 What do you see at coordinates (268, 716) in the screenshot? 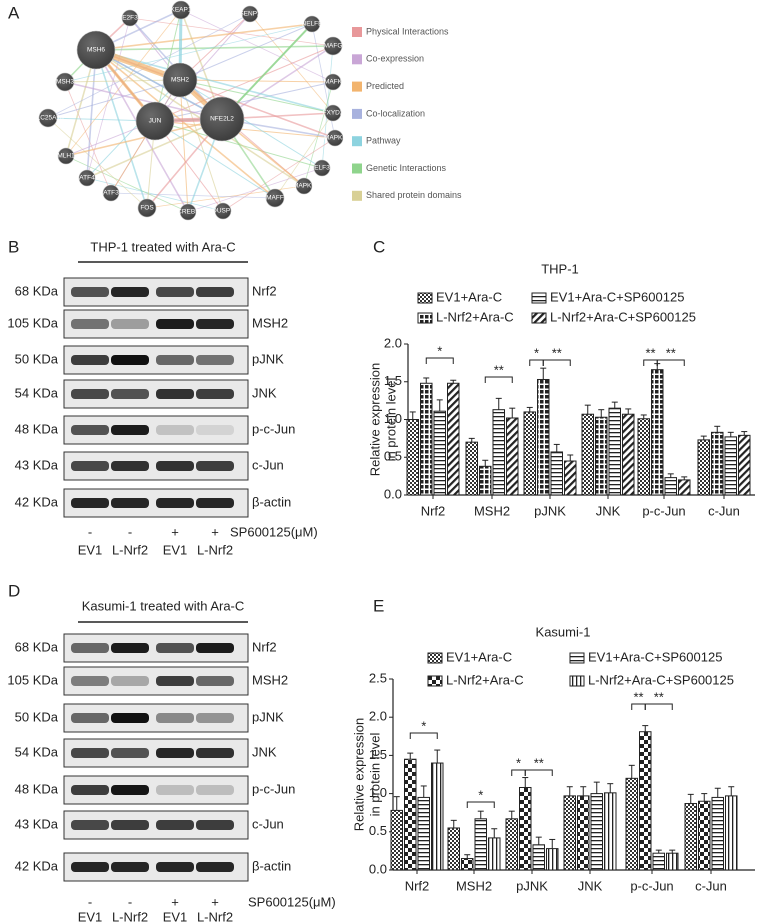
I see `protein-name: pJNK` at bounding box center [268, 716].